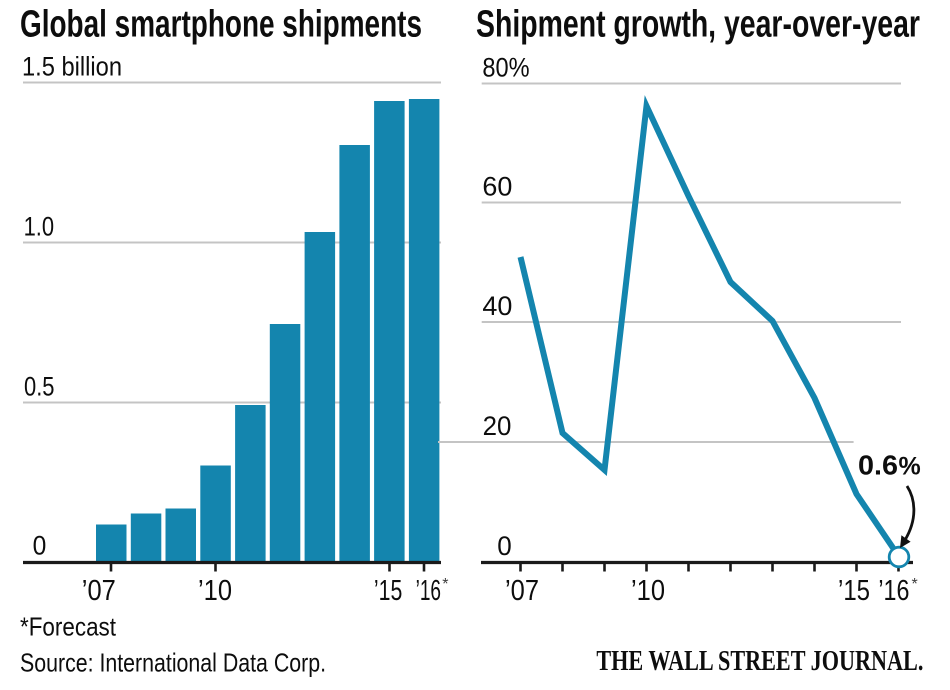  Describe the element at coordinates (39, 227) in the screenshot. I see `svg-text: 1.0` at that location.